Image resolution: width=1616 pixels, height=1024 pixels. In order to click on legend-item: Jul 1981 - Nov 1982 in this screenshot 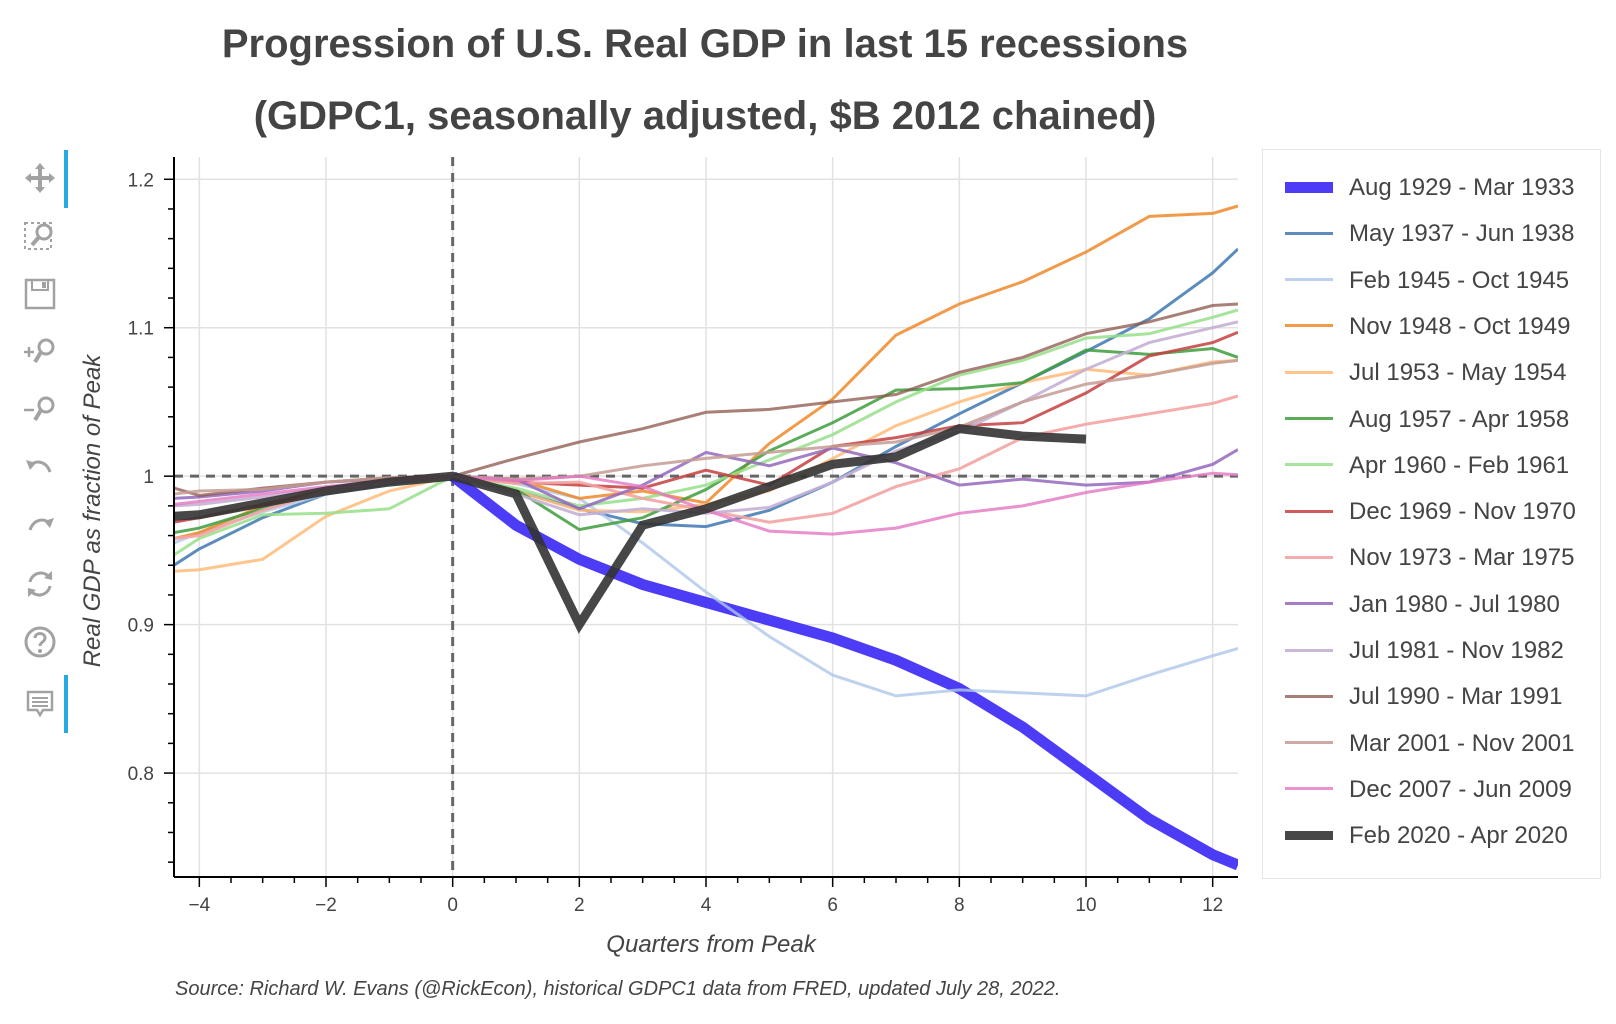, I will do `click(1431, 651)`.